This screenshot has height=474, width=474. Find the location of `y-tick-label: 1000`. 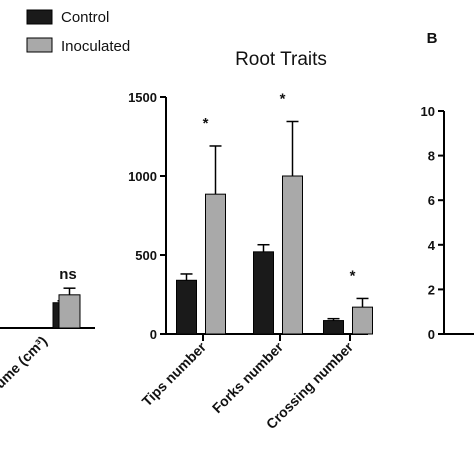

y-tick-label: 1000 is located at coordinates (142, 176).